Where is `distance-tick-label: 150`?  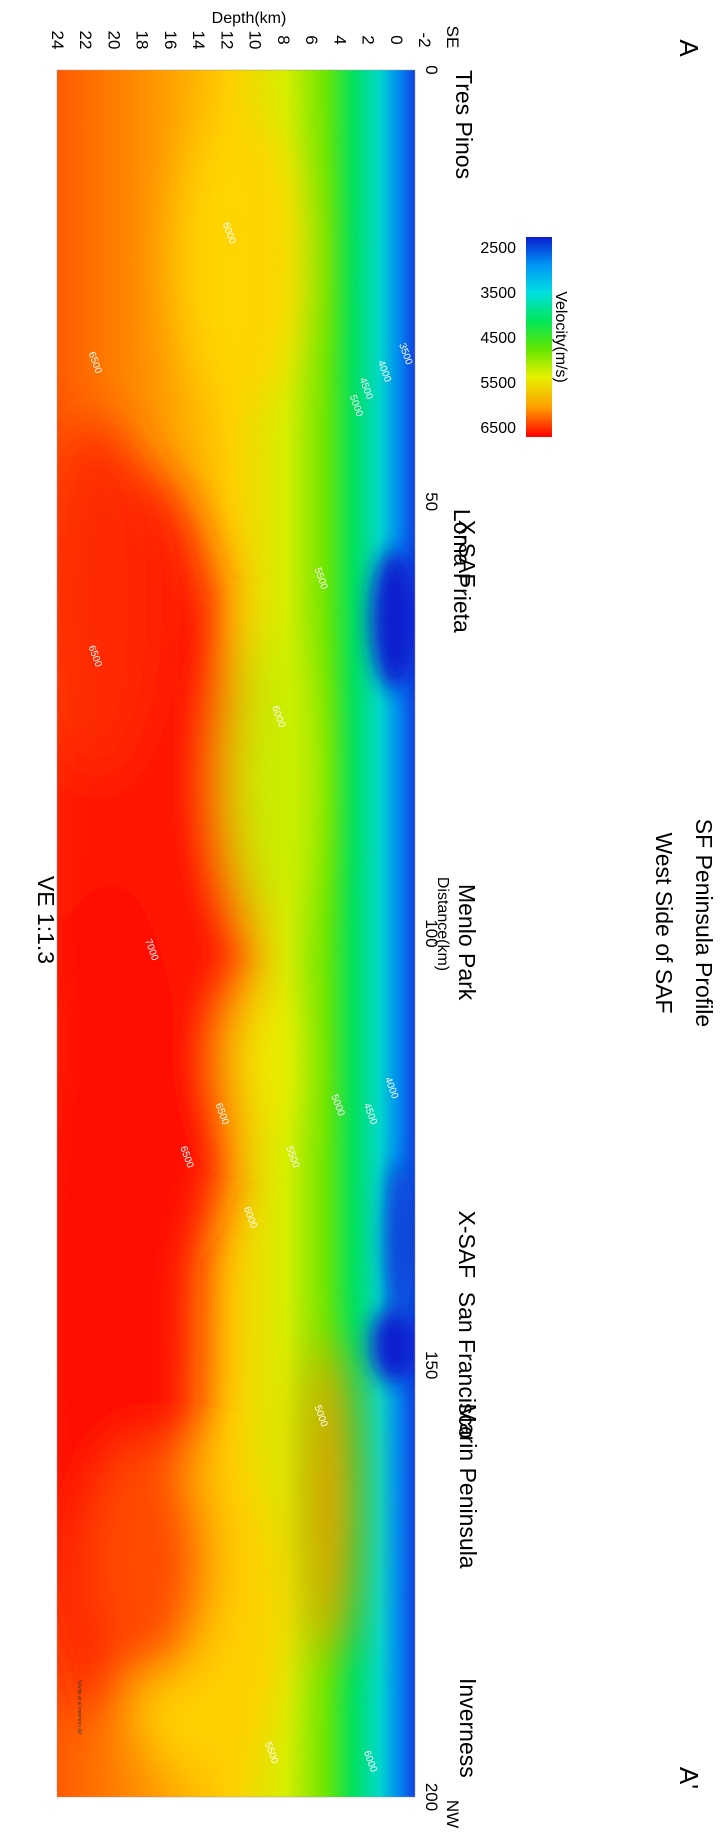 distance-tick-label: 150 is located at coordinates (431, 1365).